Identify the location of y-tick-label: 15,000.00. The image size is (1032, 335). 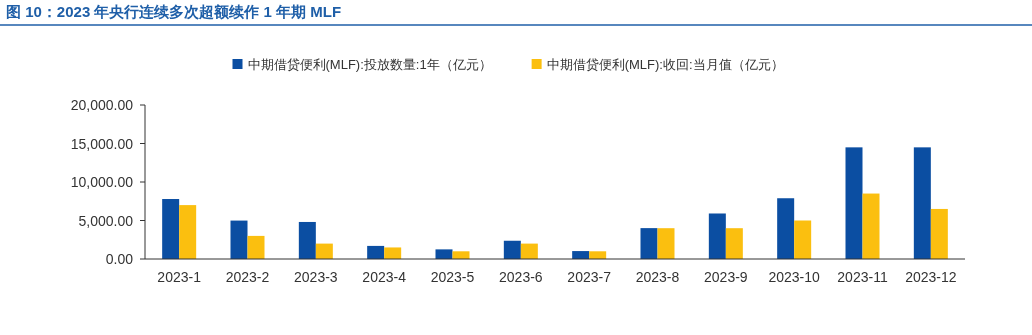
(102, 143).